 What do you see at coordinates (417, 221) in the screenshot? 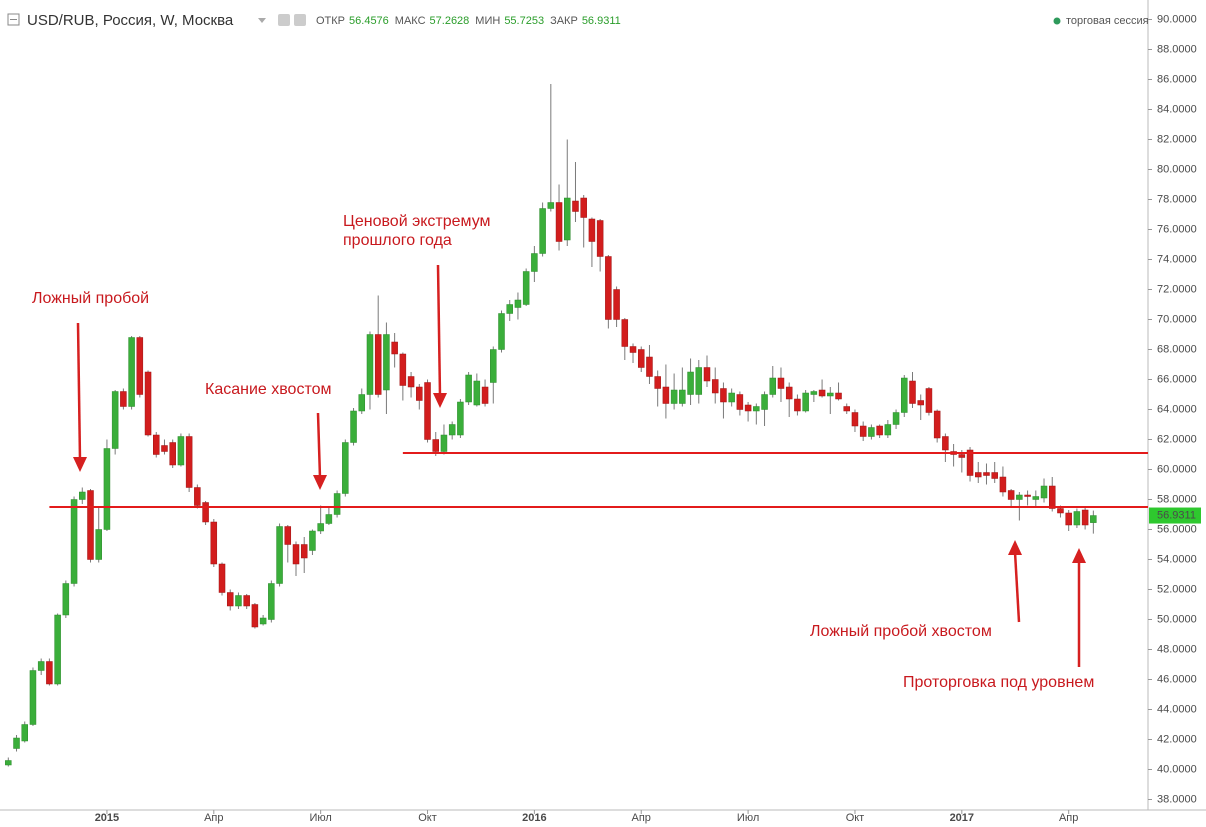
I see `annotation: Ценовой экстремум` at bounding box center [417, 221].